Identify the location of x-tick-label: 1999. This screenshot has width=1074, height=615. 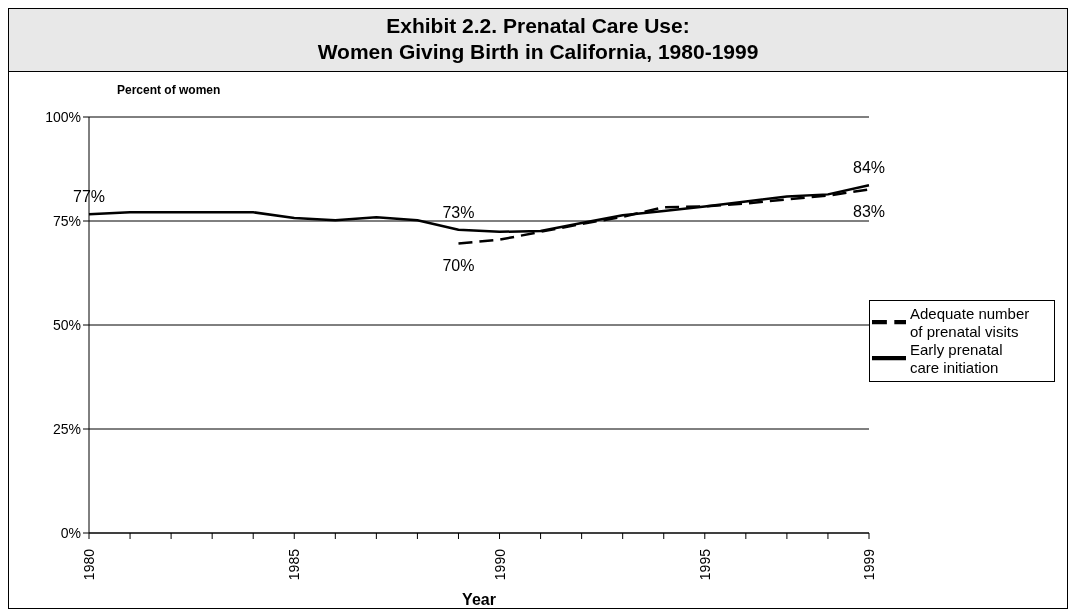
(869, 564).